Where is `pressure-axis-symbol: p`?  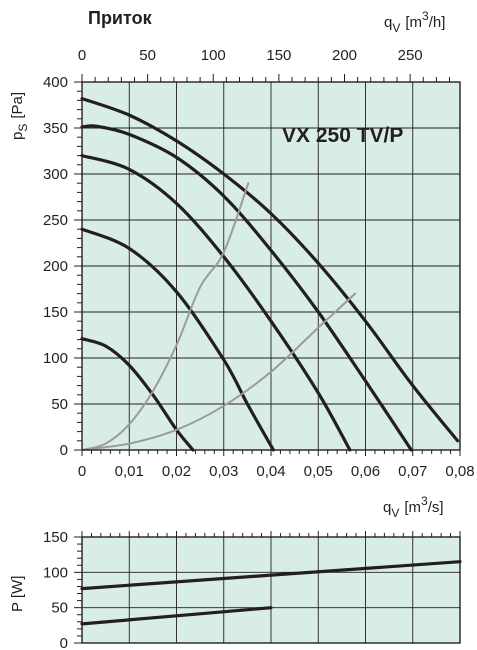
pressure-axis-symbol: p is located at coordinates (17, 136).